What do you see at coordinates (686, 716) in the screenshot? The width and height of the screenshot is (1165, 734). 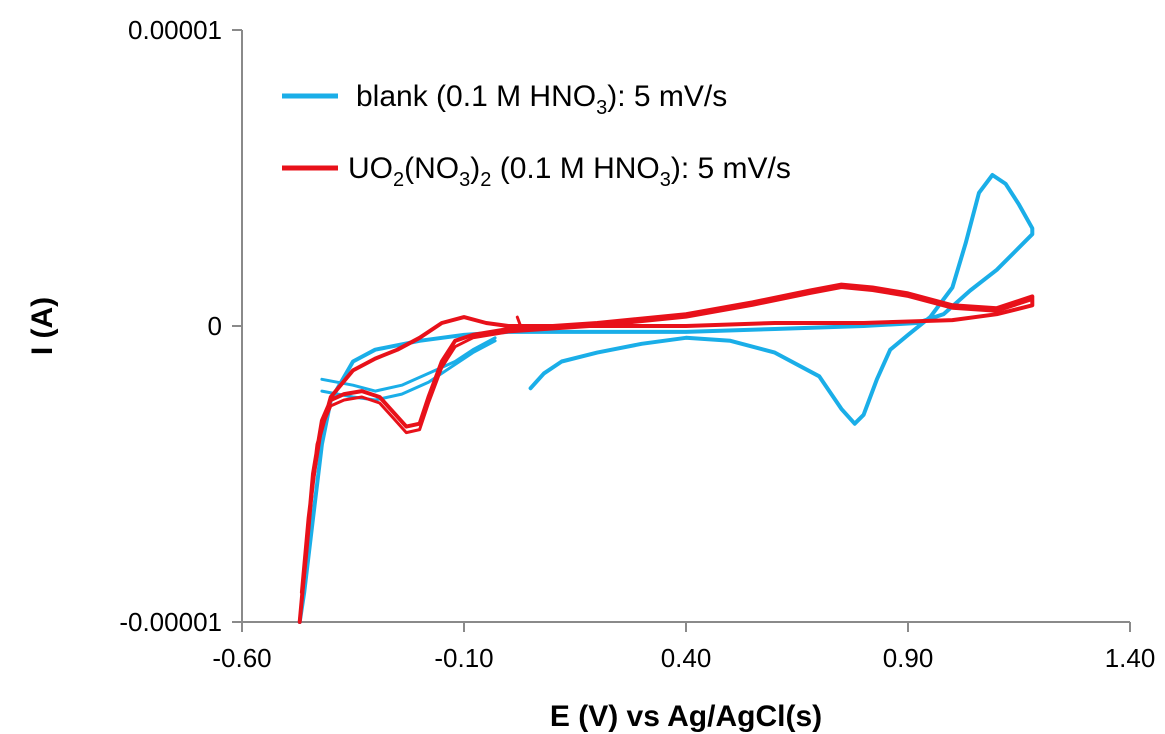 I see `x-axis-title: E (V) vs Ag/AgCl(s)` at bounding box center [686, 716].